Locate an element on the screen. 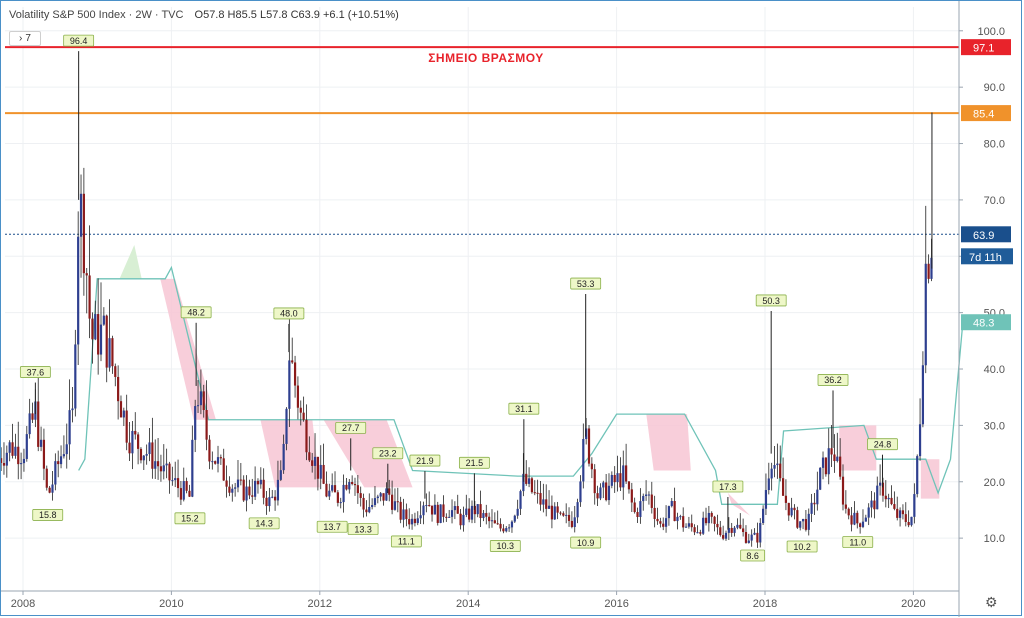 The height and width of the screenshot is (618, 1024). ohlc-high: H85.5 is located at coordinates (242, 15).